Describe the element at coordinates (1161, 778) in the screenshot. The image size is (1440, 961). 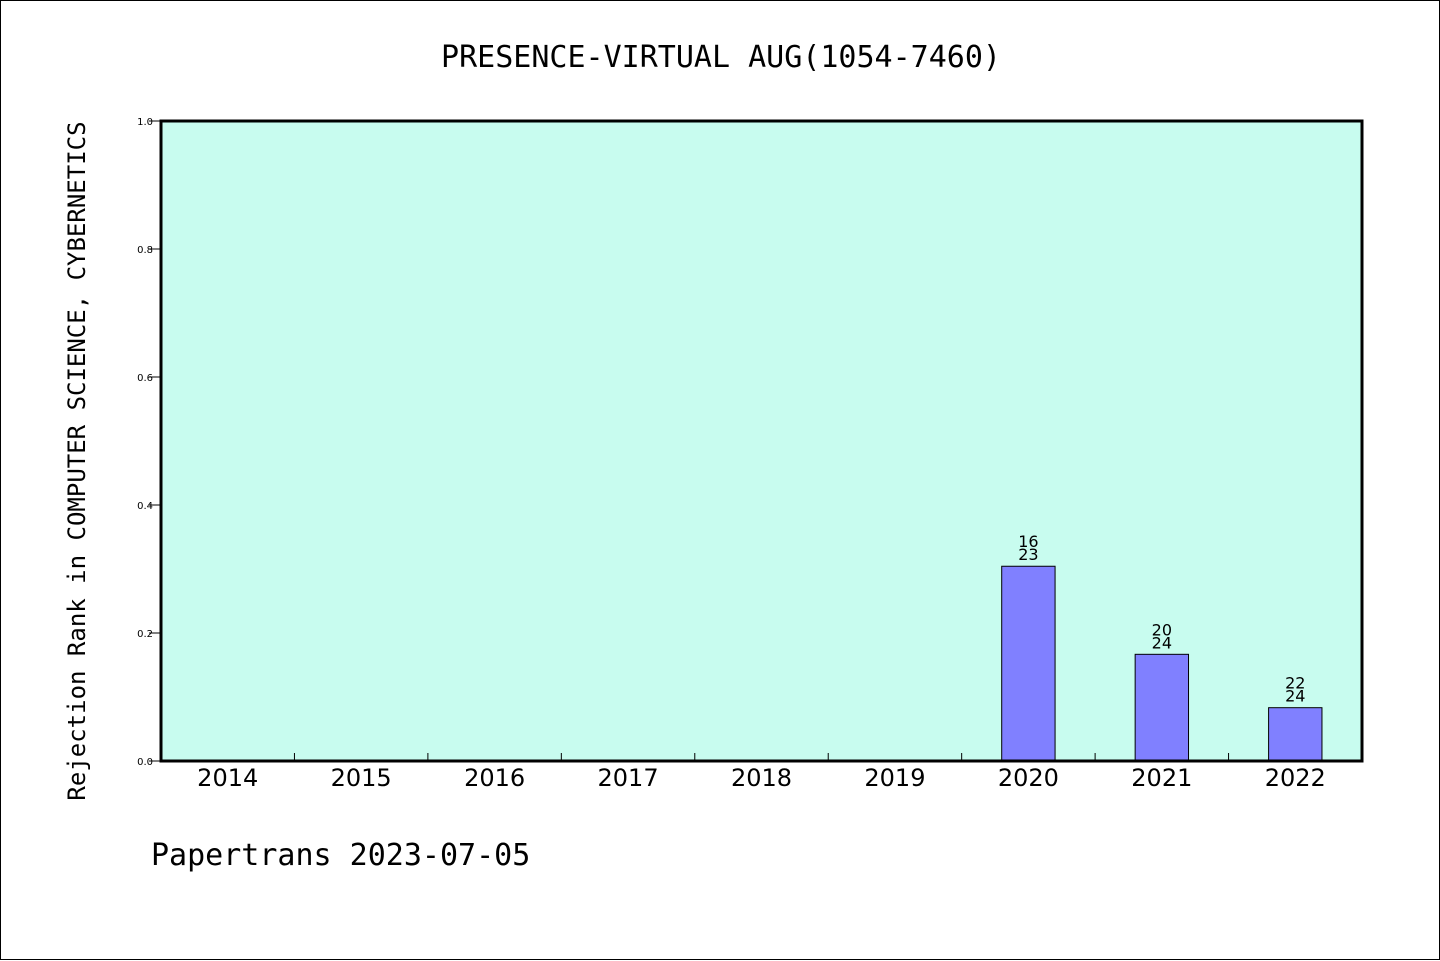
I see `x-tick-label: 2021` at that location.